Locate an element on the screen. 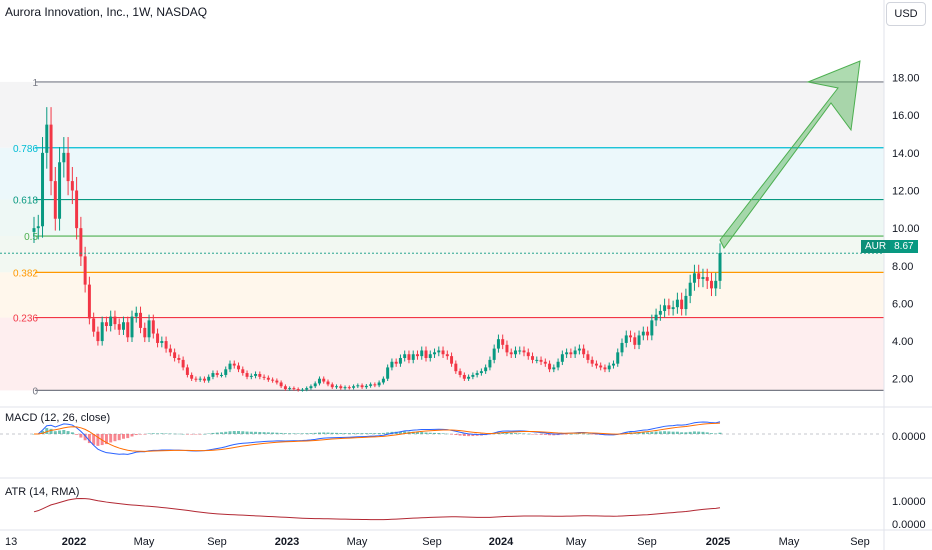 The height and width of the screenshot is (550, 932). arrow-shape is located at coordinates (790, 154).